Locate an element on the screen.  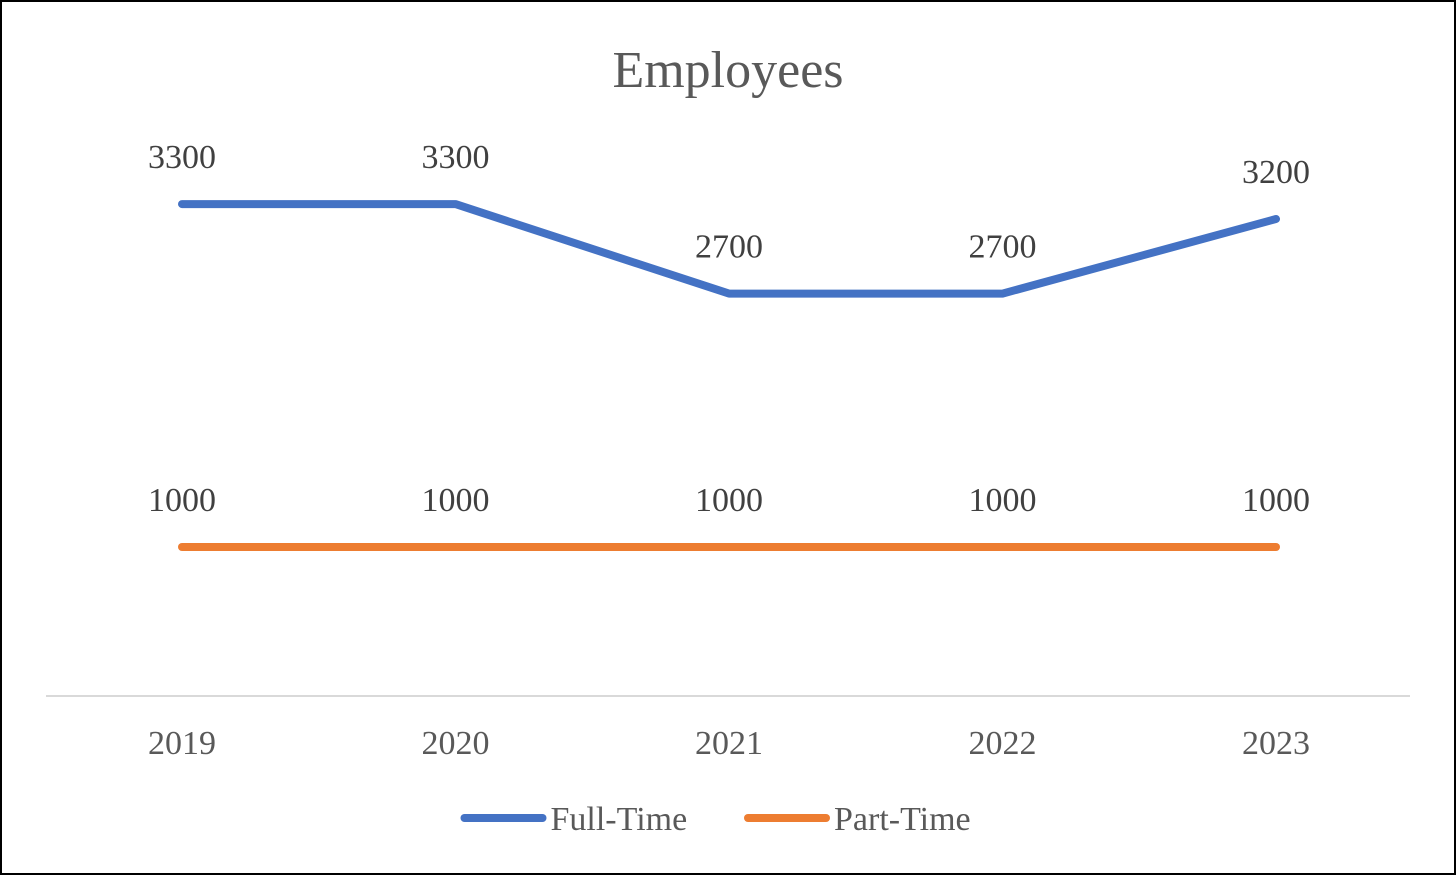
x-tick-label-2021: 2021 is located at coordinates (729, 743).